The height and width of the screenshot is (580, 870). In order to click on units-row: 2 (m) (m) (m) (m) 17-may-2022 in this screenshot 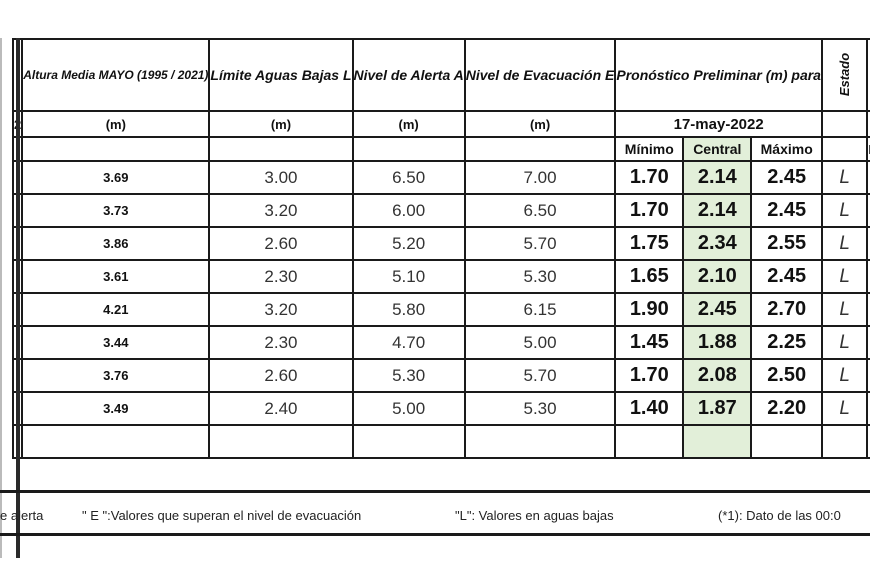, I will do `click(440, 124)`.